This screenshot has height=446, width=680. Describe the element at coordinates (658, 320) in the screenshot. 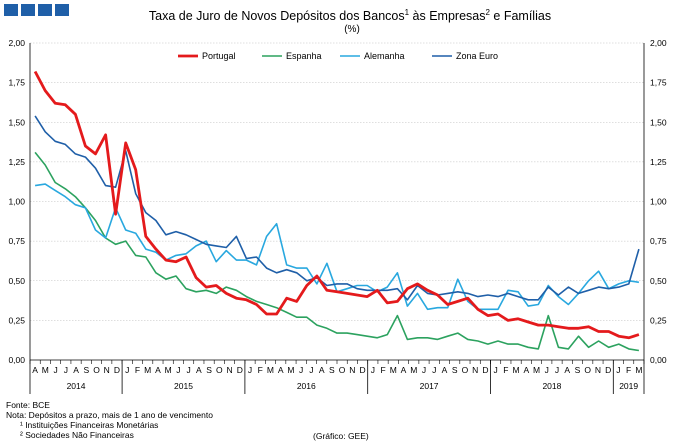

I see `y-tick-label-right: 0,25` at that location.